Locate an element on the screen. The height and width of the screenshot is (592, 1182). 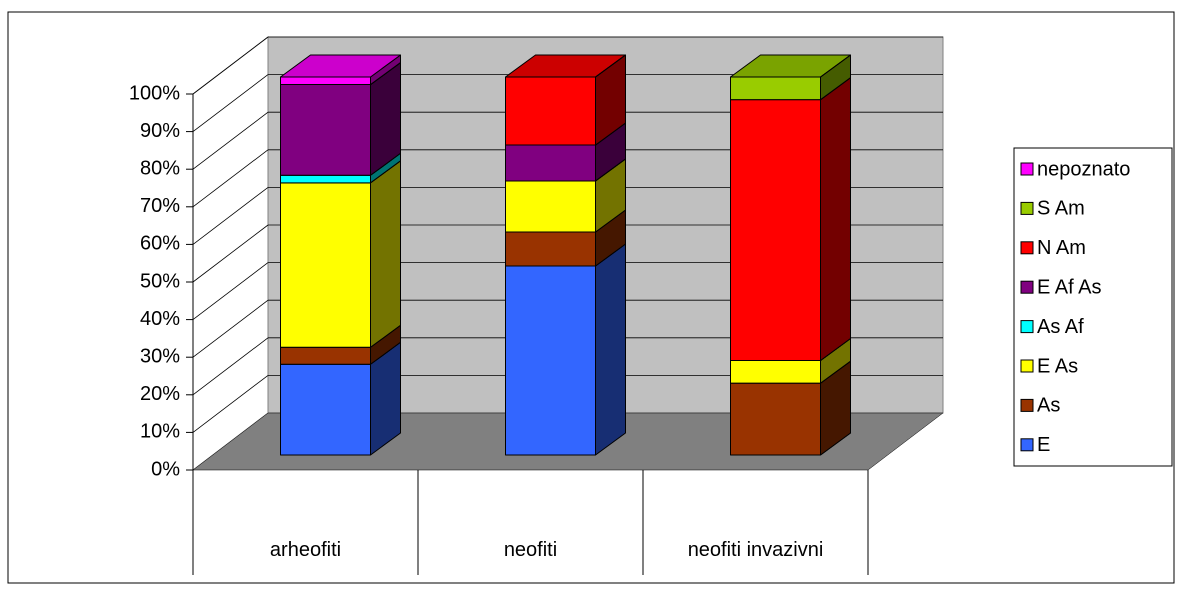
legend-label: As Af is located at coordinates (1060, 327).